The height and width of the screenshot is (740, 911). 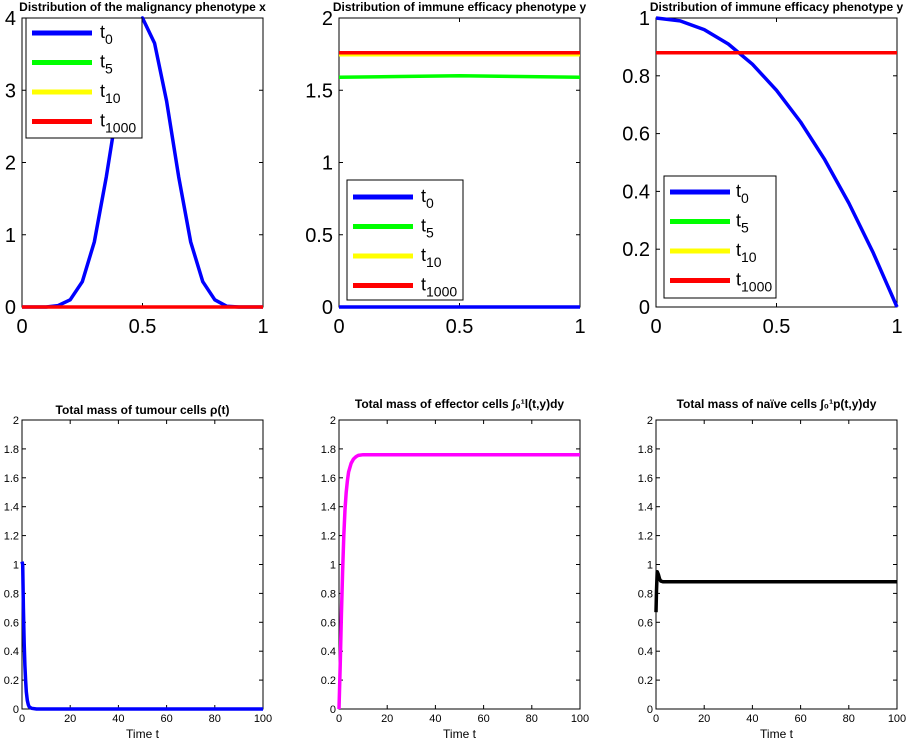 I want to click on x-axis-label: Time t, so click(x=460, y=733).